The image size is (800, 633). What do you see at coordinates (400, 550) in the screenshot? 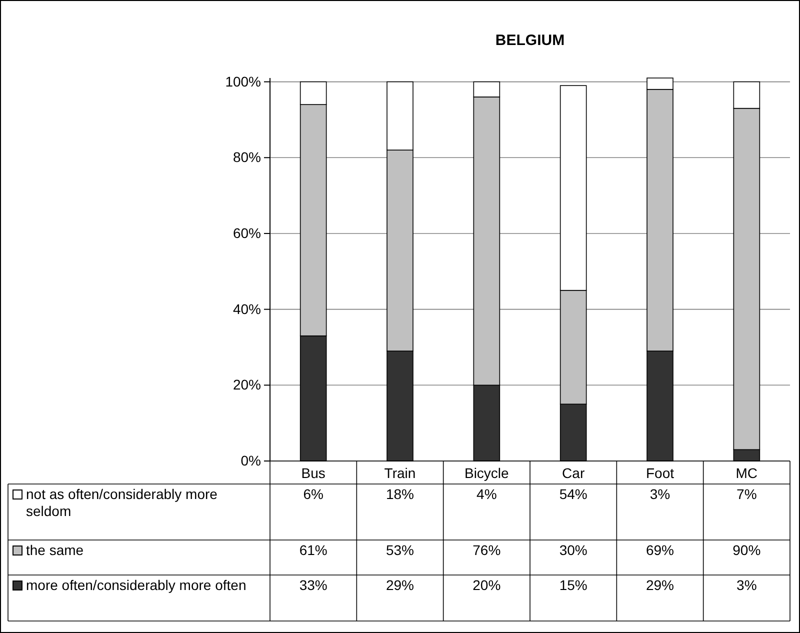
I see `data-label: 53%` at bounding box center [400, 550].